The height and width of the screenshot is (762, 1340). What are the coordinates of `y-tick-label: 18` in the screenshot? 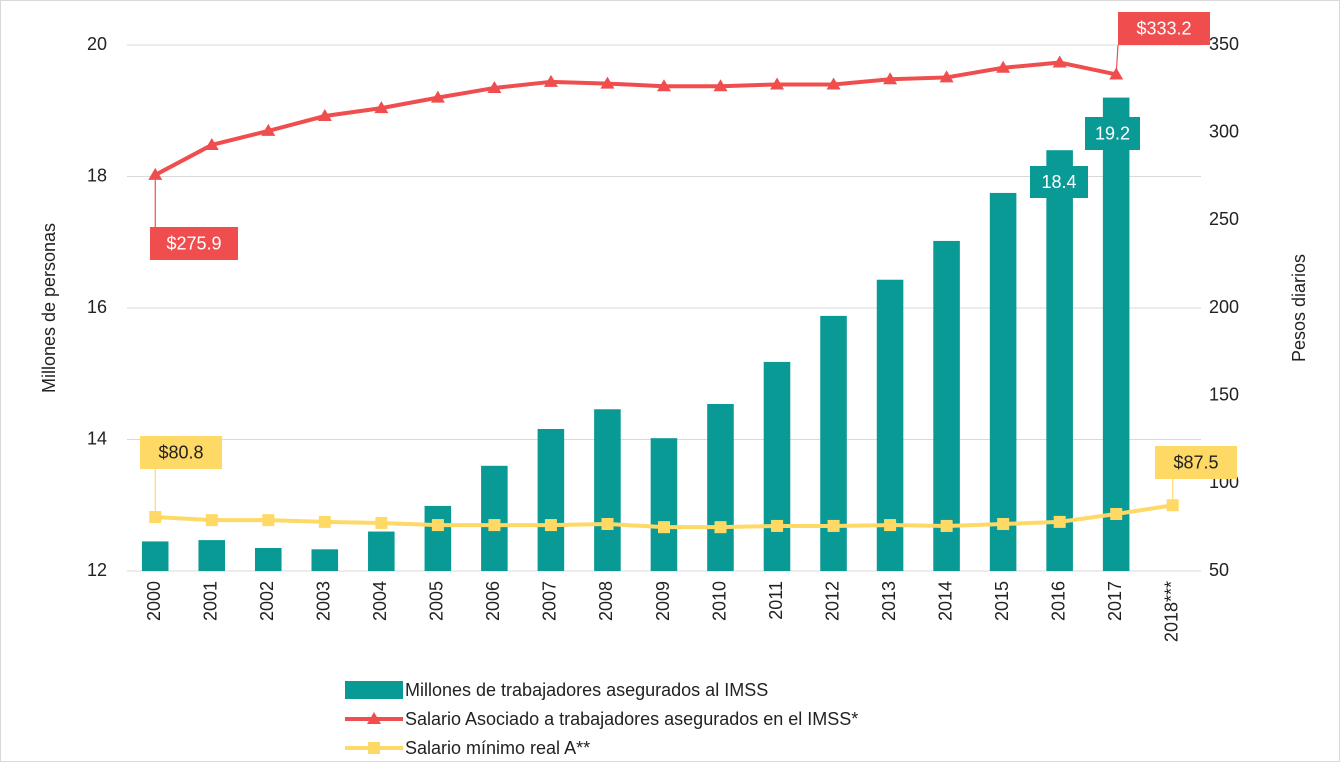 It's located at (97, 175).